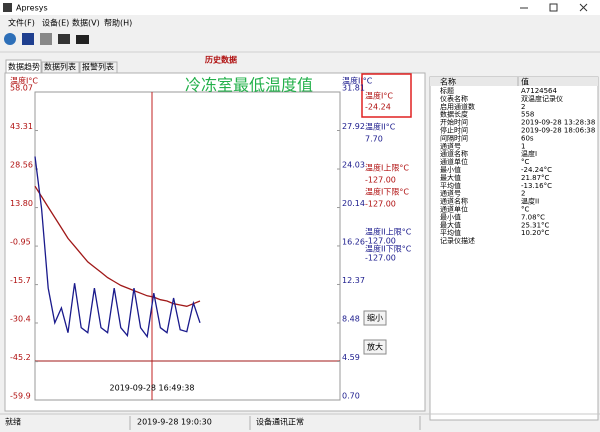  I want to click on device-icon, so click(64, 39).